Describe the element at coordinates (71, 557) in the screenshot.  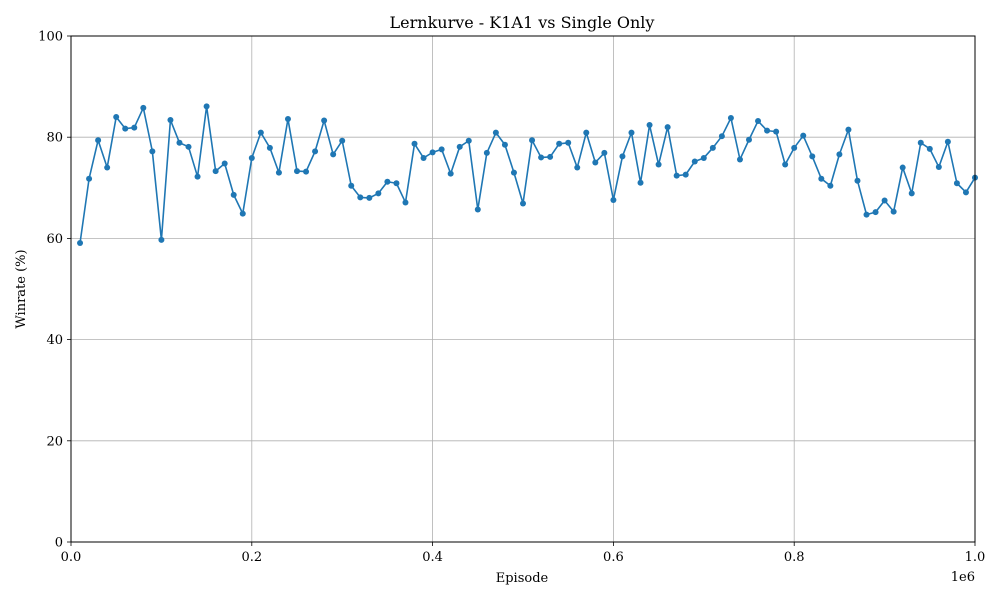
I see `x-tick-label: 0.0` at that location.